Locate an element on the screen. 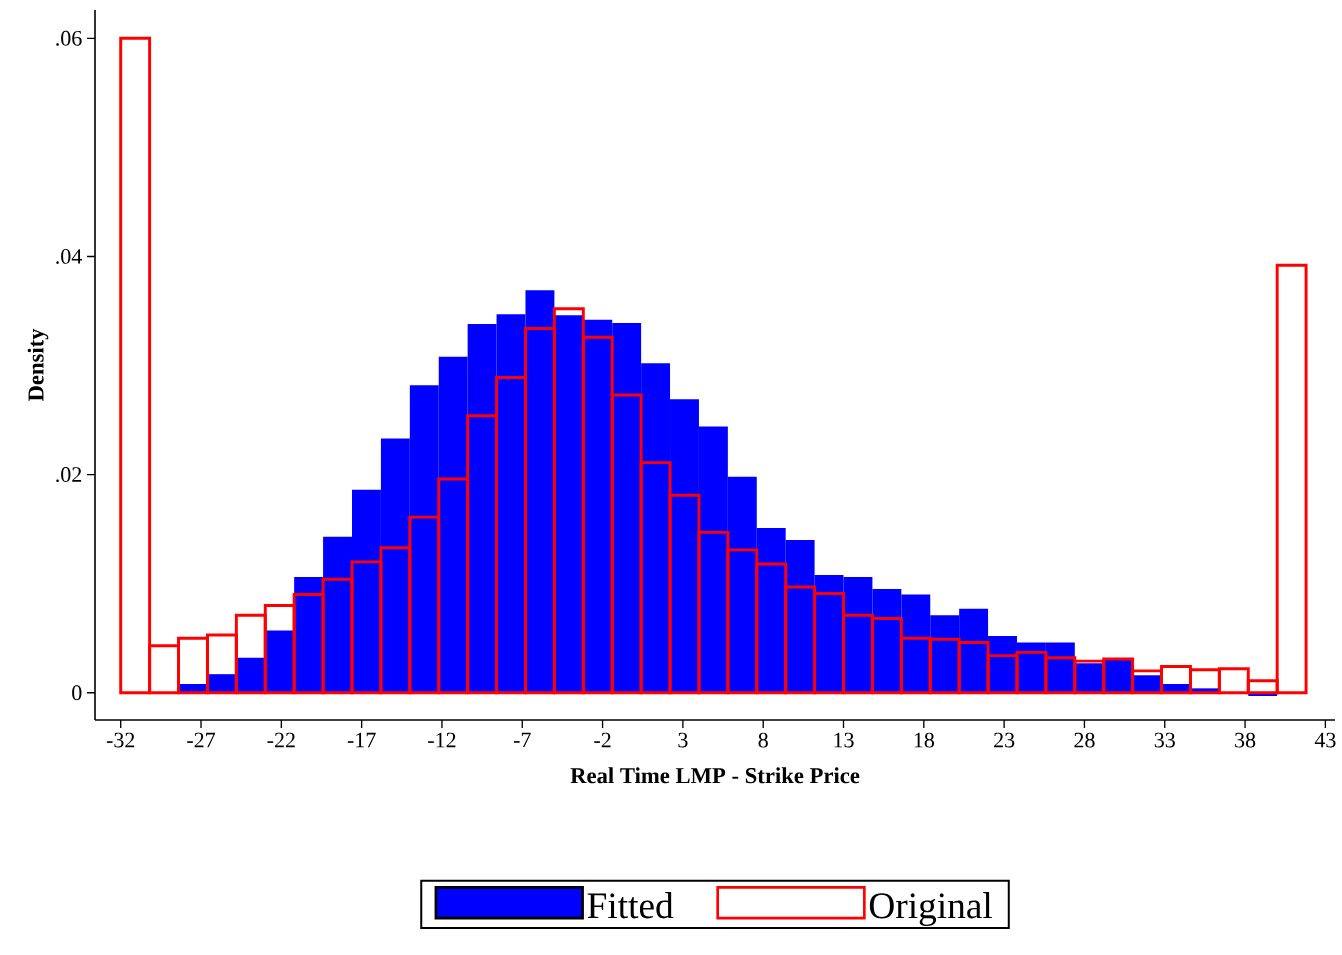  x-tick-label: 23 is located at coordinates (1004, 740).